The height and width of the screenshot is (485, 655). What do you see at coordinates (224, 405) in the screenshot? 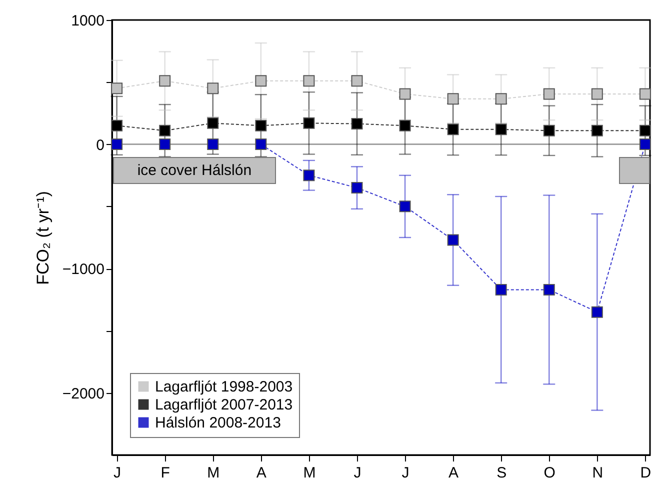
I see `legend-label: Lagarfljót 2007-2013` at bounding box center [224, 405].